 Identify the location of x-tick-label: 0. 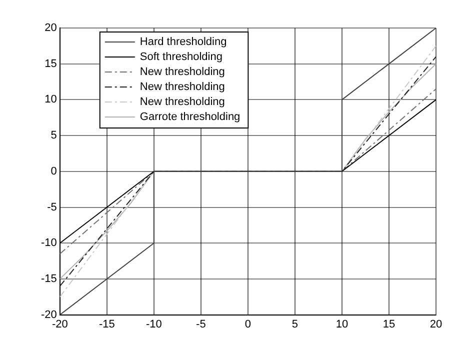
(248, 324).